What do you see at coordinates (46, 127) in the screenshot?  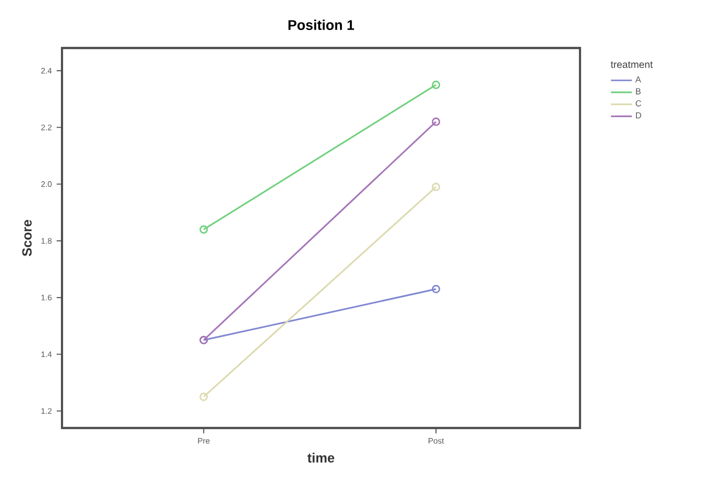 I see `y-tick-label: 2.2` at bounding box center [46, 127].